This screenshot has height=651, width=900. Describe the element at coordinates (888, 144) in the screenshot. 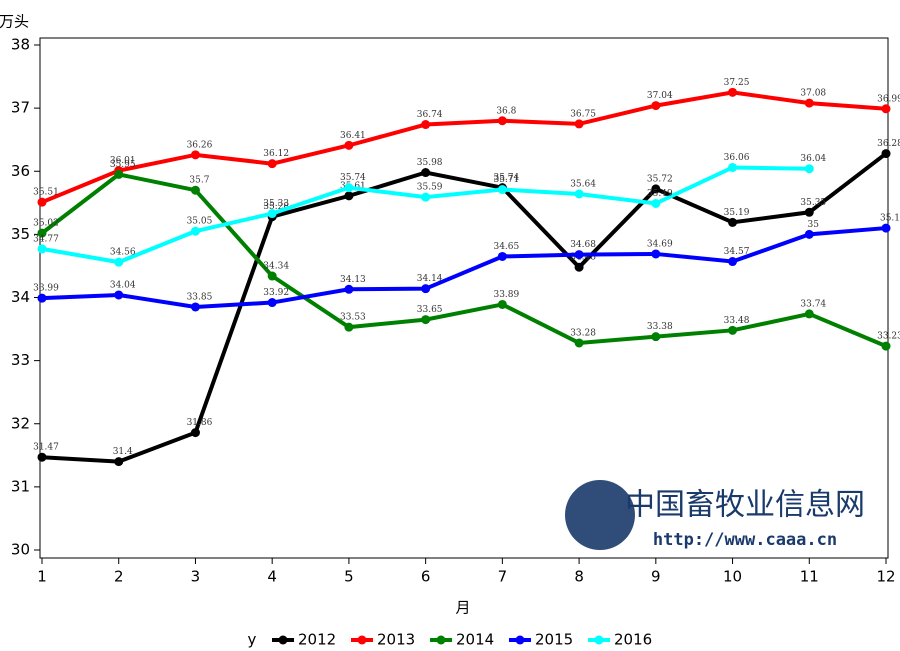

I see `value-label: 36.28` at that location.